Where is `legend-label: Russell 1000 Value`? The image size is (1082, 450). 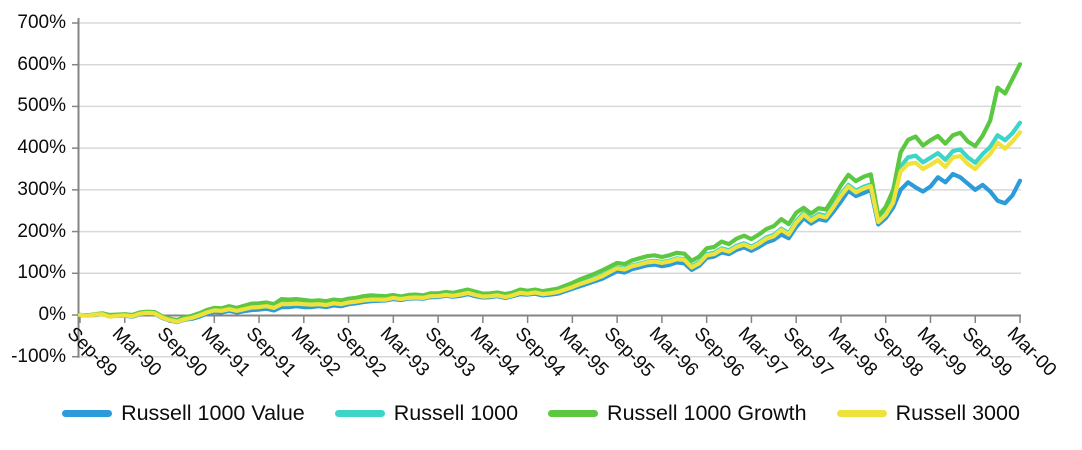 legend-label: Russell 1000 Value is located at coordinates (213, 413).